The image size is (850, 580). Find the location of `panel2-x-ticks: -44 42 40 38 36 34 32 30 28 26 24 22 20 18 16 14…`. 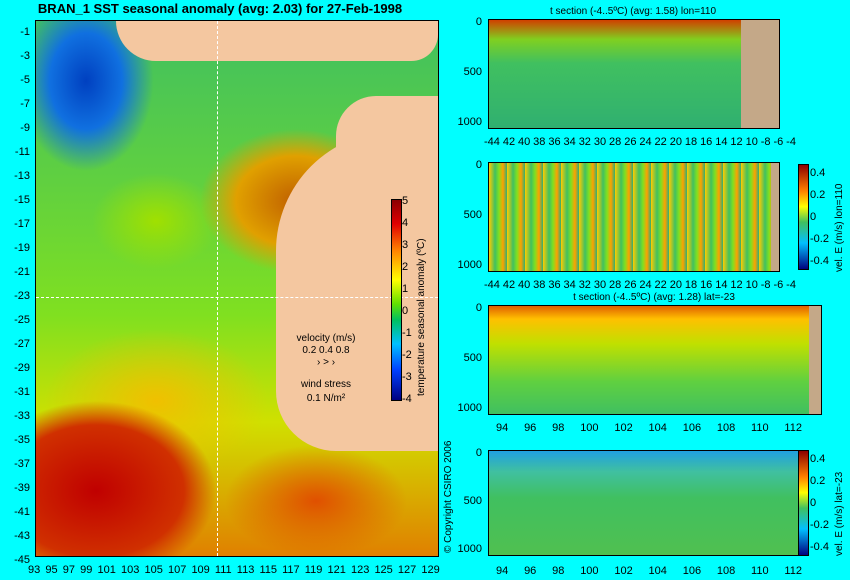

panel2-x-ticks: -44 42 40 38 36 34 32 30 28 26 24 22 20 18 16 14… is located at coordinates (640, 285).